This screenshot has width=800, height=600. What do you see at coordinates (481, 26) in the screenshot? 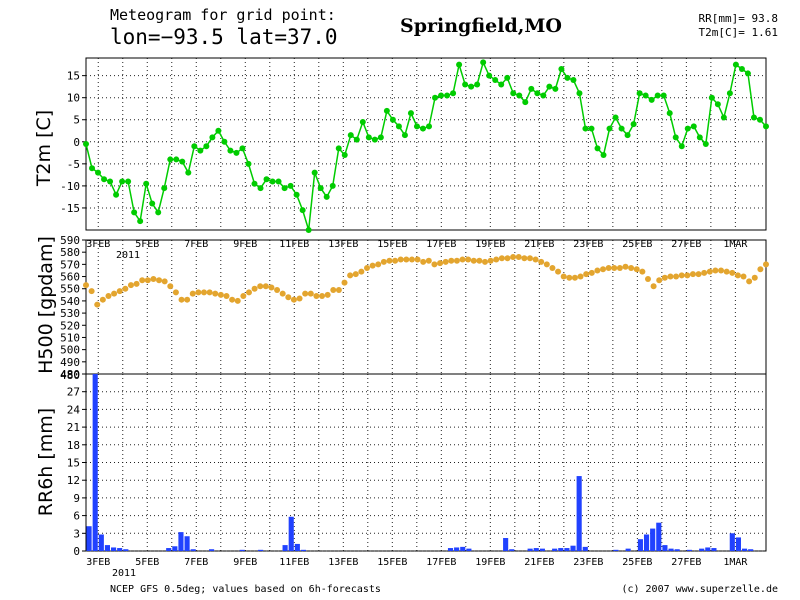
I see `city-name: Springfield,MO` at bounding box center [481, 26].